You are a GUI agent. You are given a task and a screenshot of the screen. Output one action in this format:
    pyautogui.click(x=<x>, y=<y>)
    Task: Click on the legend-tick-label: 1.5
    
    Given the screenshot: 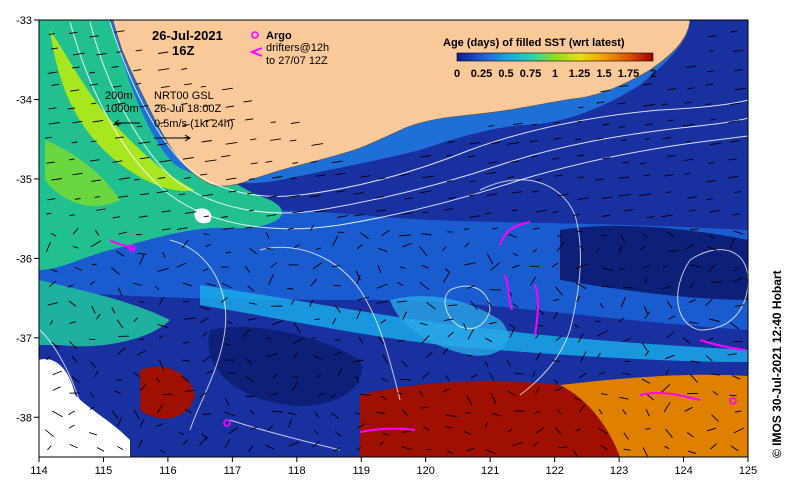 What is the action you would take?
    pyautogui.click(x=603, y=74)
    